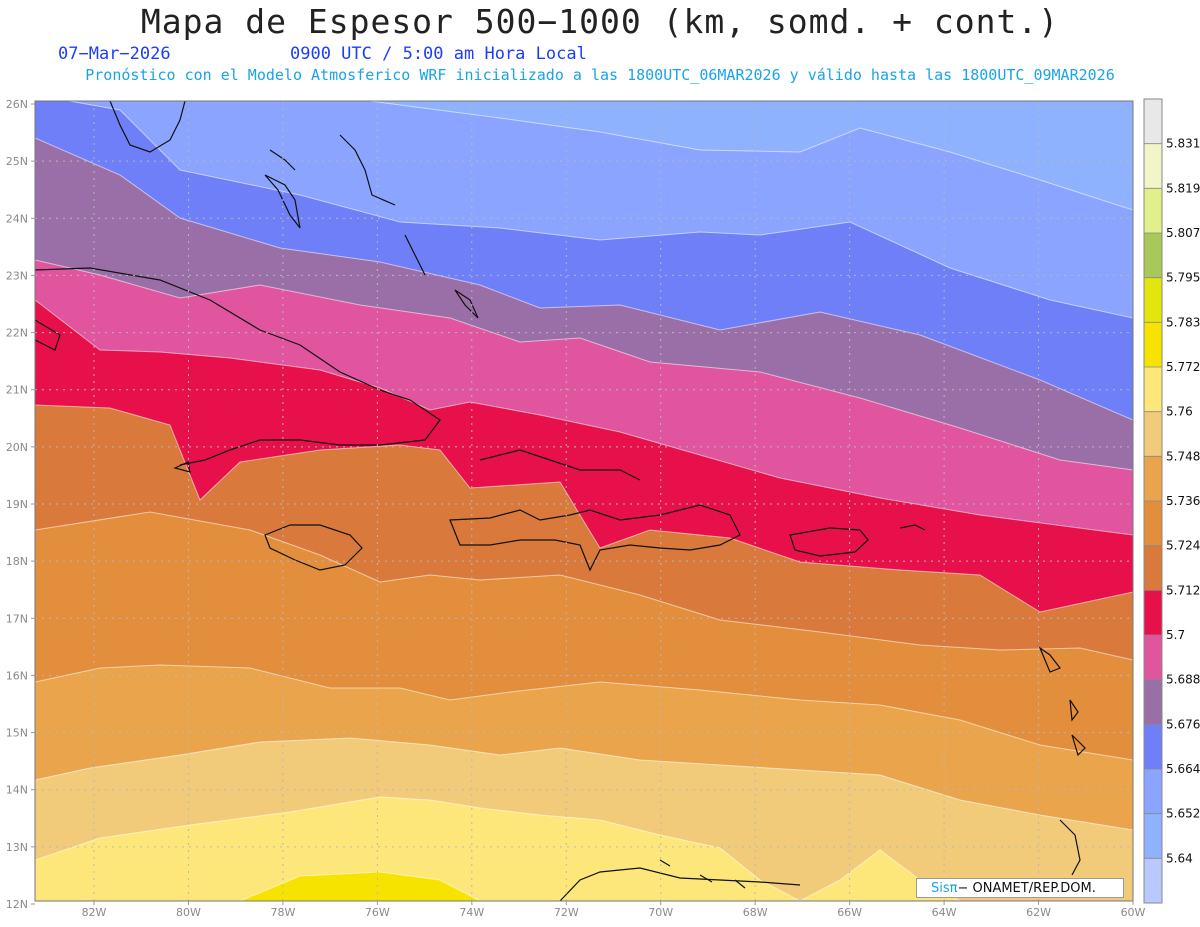 This screenshot has width=1200, height=927. I want to click on bahamas-abaco, so click(282, 160).